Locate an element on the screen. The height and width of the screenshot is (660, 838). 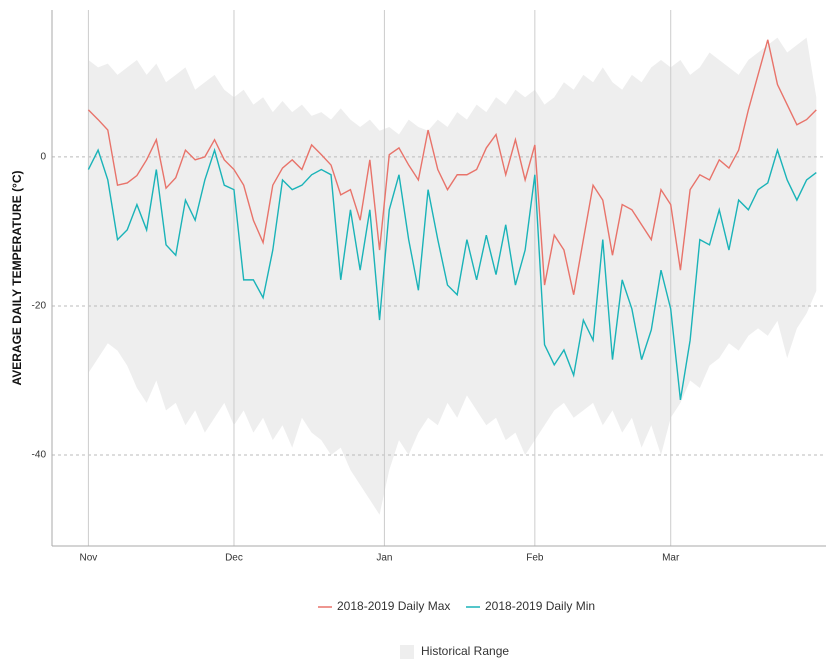
y-tick-label: -40 is located at coordinates (39, 455).